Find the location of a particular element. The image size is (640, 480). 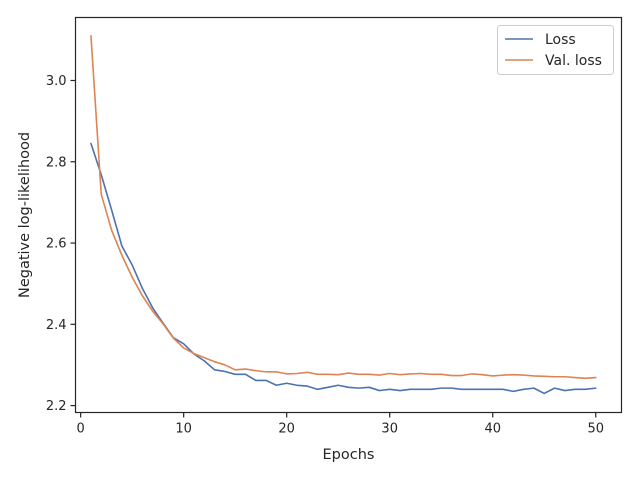

x-tick-label: 0 is located at coordinates (81, 429).